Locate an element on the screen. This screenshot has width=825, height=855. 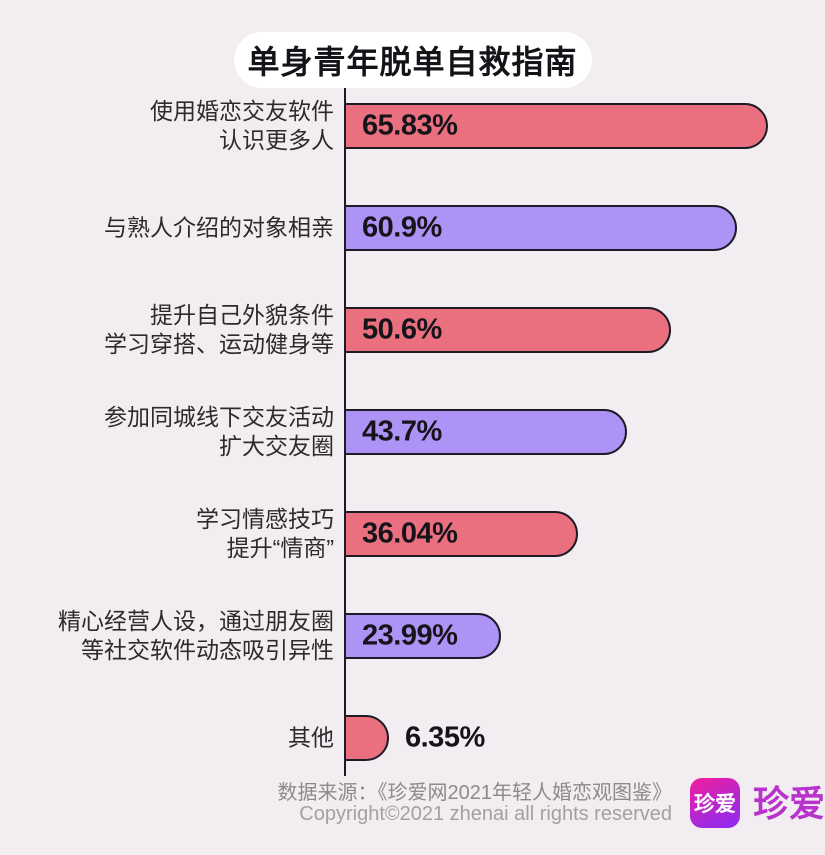
bar-row: 使用婚恋交友软件认识更多人 65.83% is located at coordinates (412, 126).